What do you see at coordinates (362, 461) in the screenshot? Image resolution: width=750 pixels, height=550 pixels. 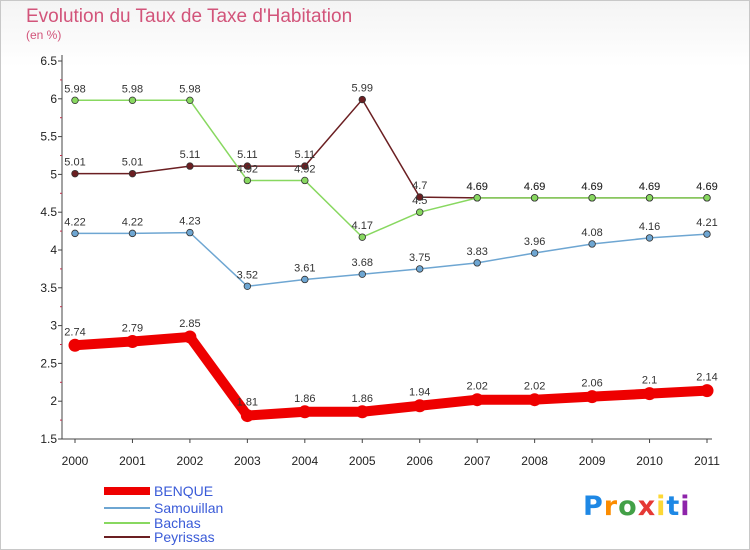 I see `x-tick-label: 2005` at bounding box center [362, 461].